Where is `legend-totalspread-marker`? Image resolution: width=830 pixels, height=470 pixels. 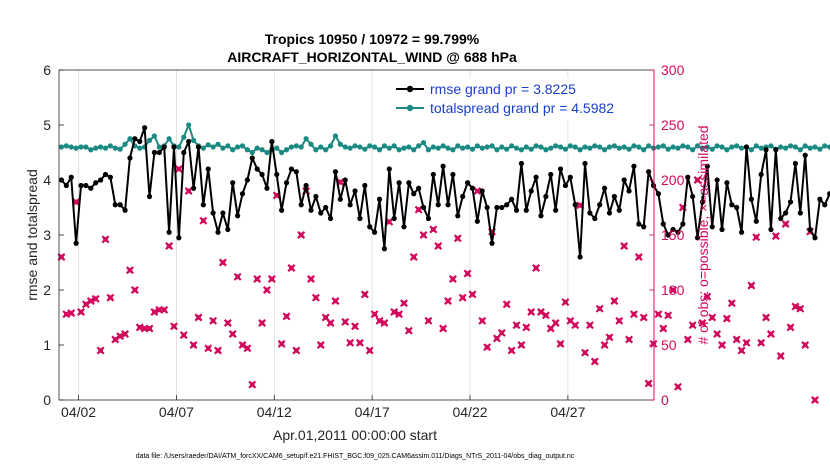 legend-totalspread-marker is located at coordinates (410, 108).